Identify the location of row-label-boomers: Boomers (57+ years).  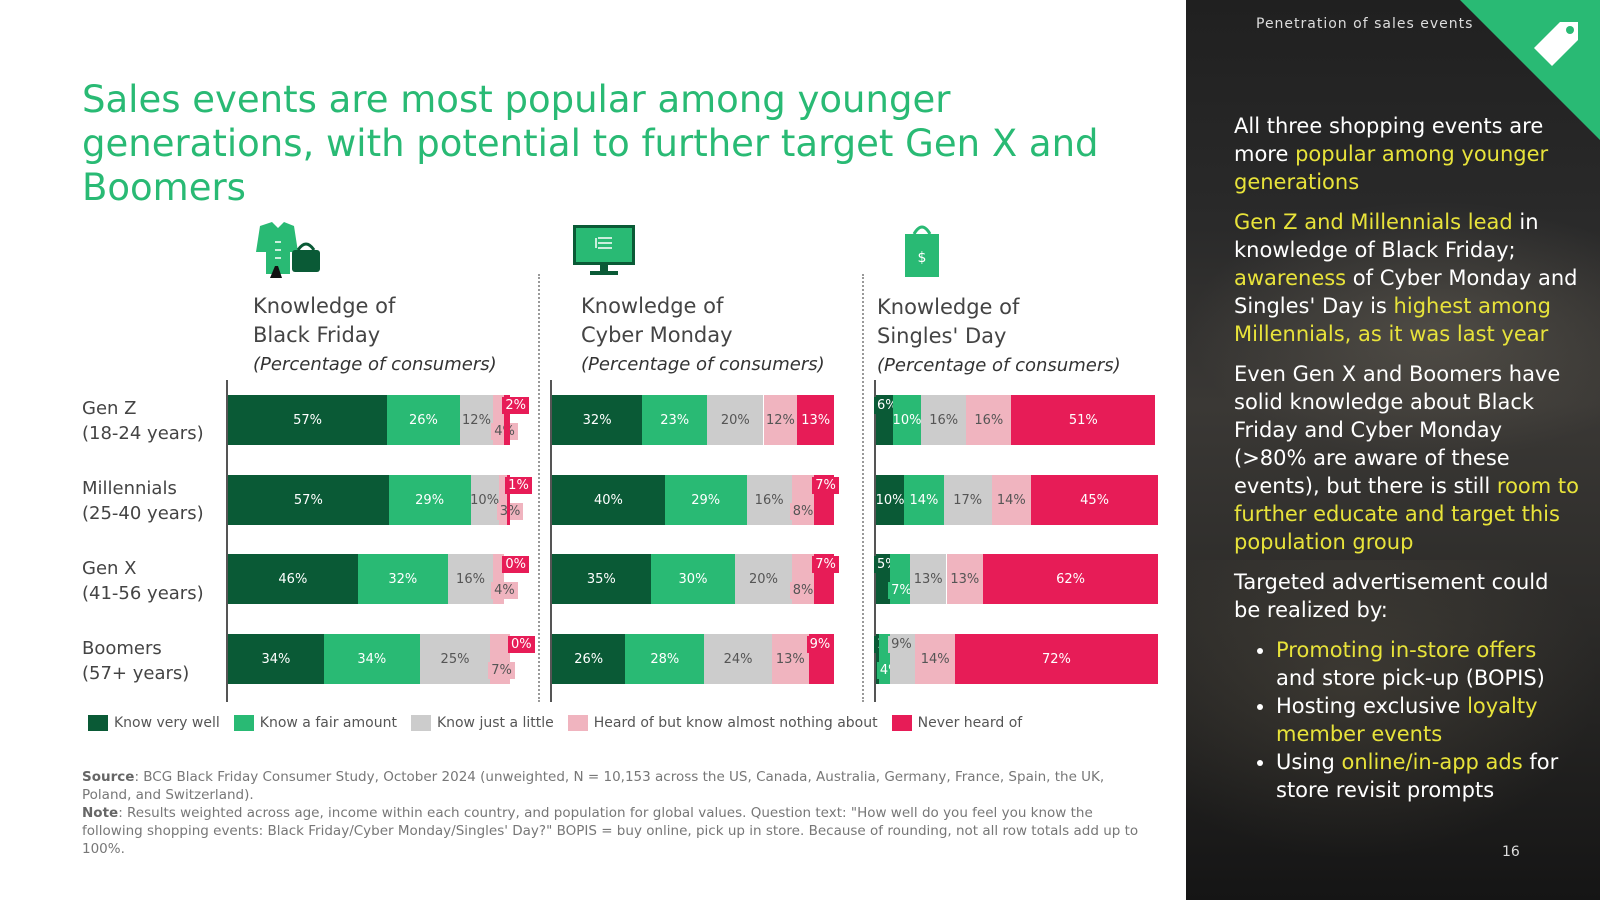
(136, 661).